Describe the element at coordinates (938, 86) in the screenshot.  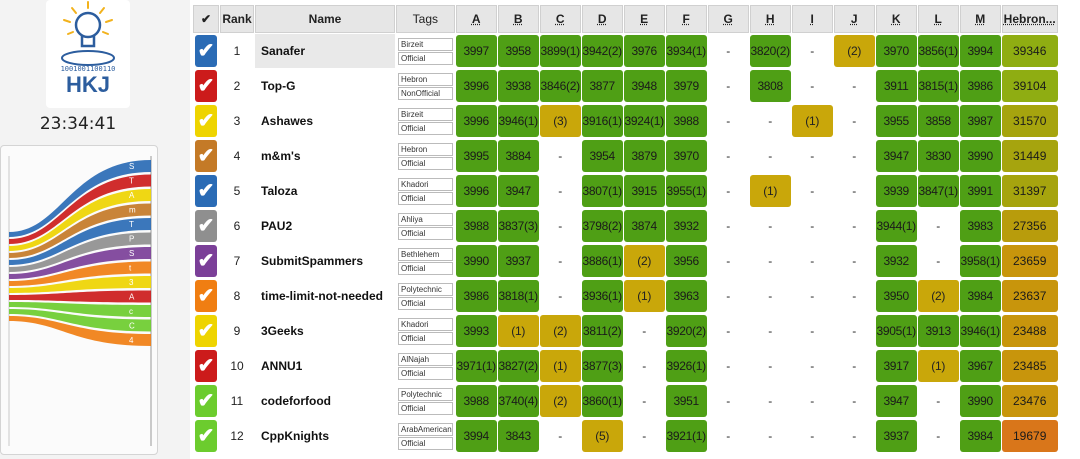
I see `problem-cell: 3815(1)` at that location.